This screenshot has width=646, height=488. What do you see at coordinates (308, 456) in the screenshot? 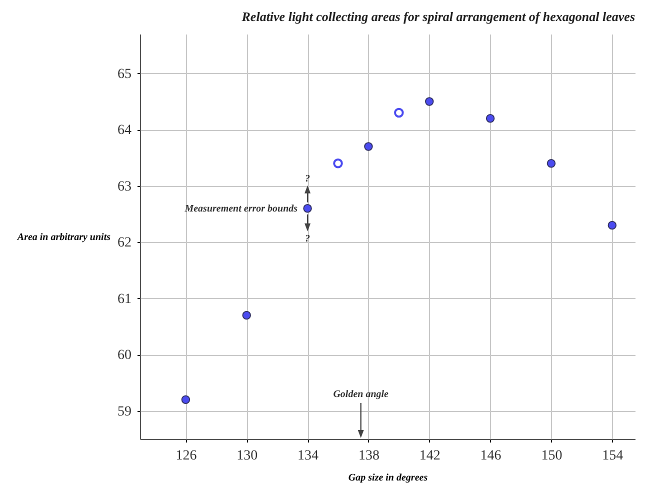
I see `x-tick-label: 134` at bounding box center [308, 456].